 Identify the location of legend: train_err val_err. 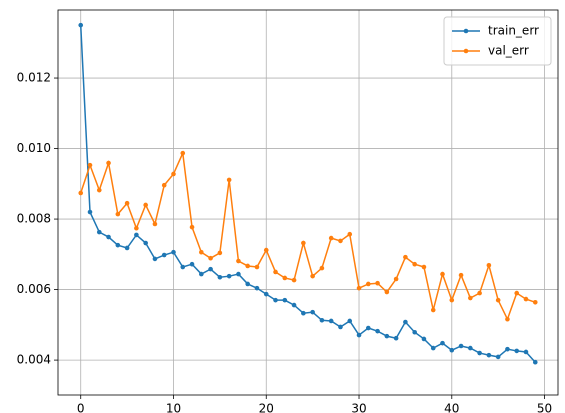
(497, 41).